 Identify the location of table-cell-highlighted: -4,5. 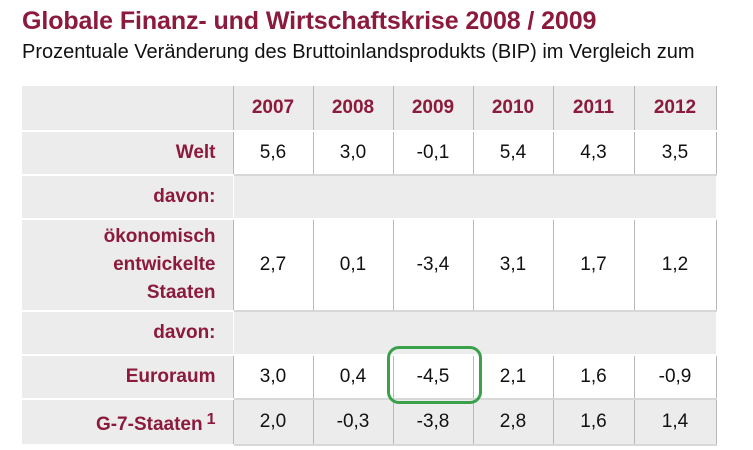
(433, 377).